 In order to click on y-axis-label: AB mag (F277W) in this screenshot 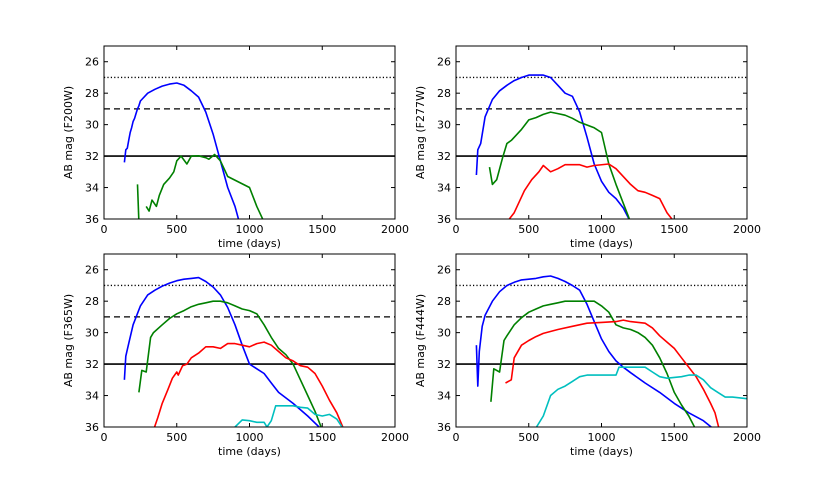, I will do `click(420, 132)`.